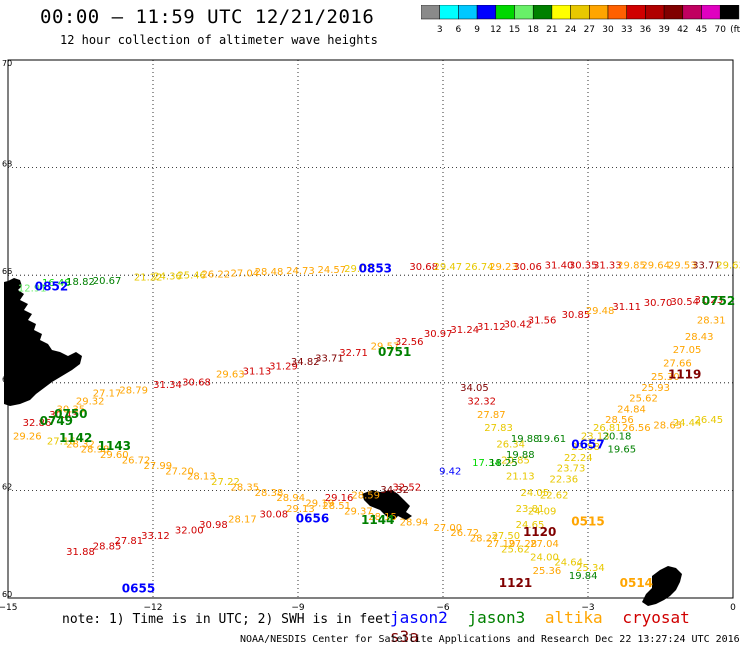 The height and width of the screenshot is (650, 740). Describe the element at coordinates (535, 493) in the screenshot. I see `wave-height-value: 24.05` at that location.